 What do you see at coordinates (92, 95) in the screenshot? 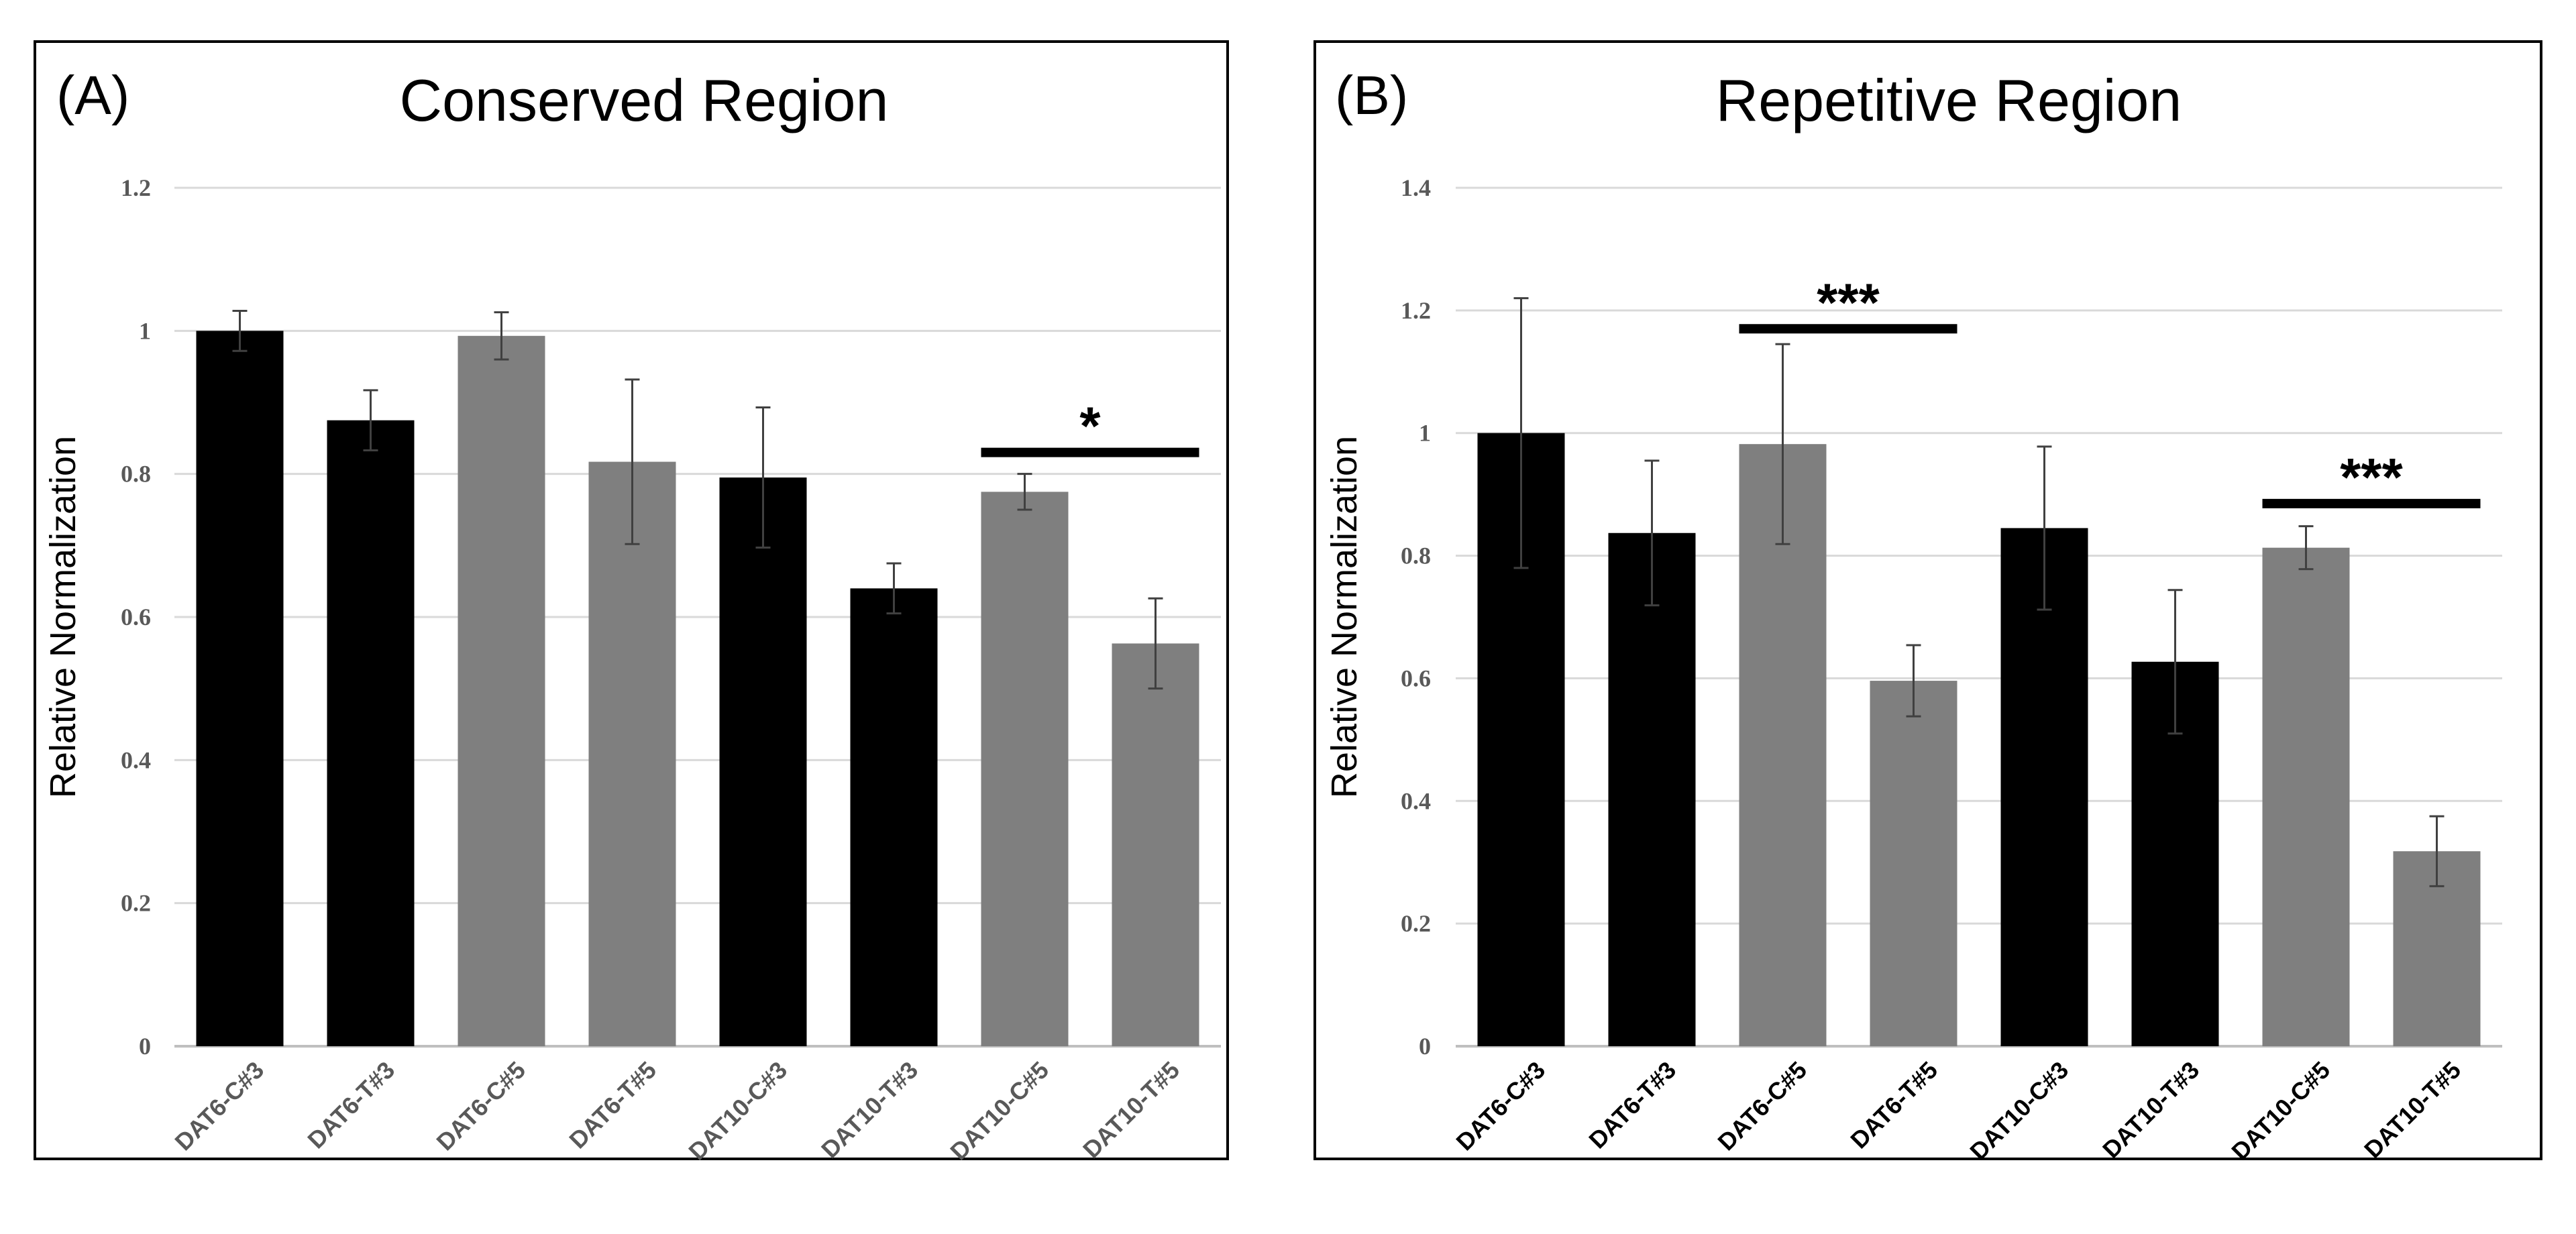
I see `panel-label: (A)` at bounding box center [92, 95].